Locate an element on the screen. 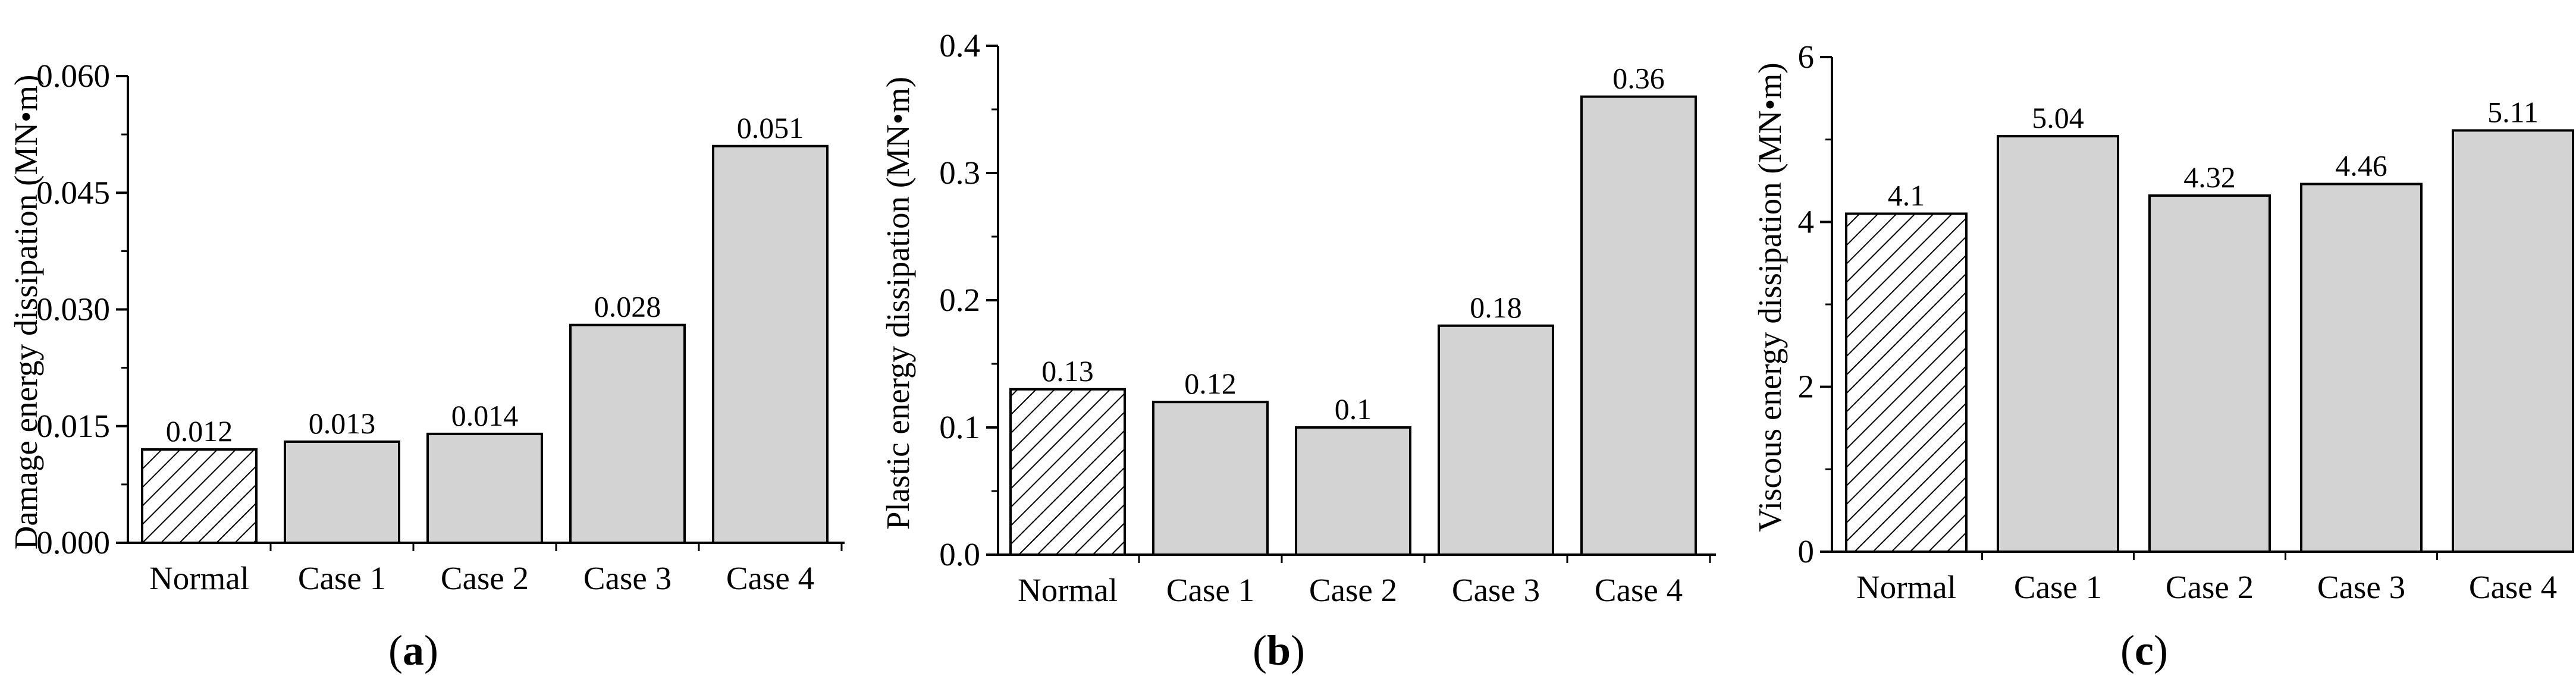 Image resolution: width=2576 pixels, height=692 pixels. y-tick-label: 2 is located at coordinates (1806, 387).